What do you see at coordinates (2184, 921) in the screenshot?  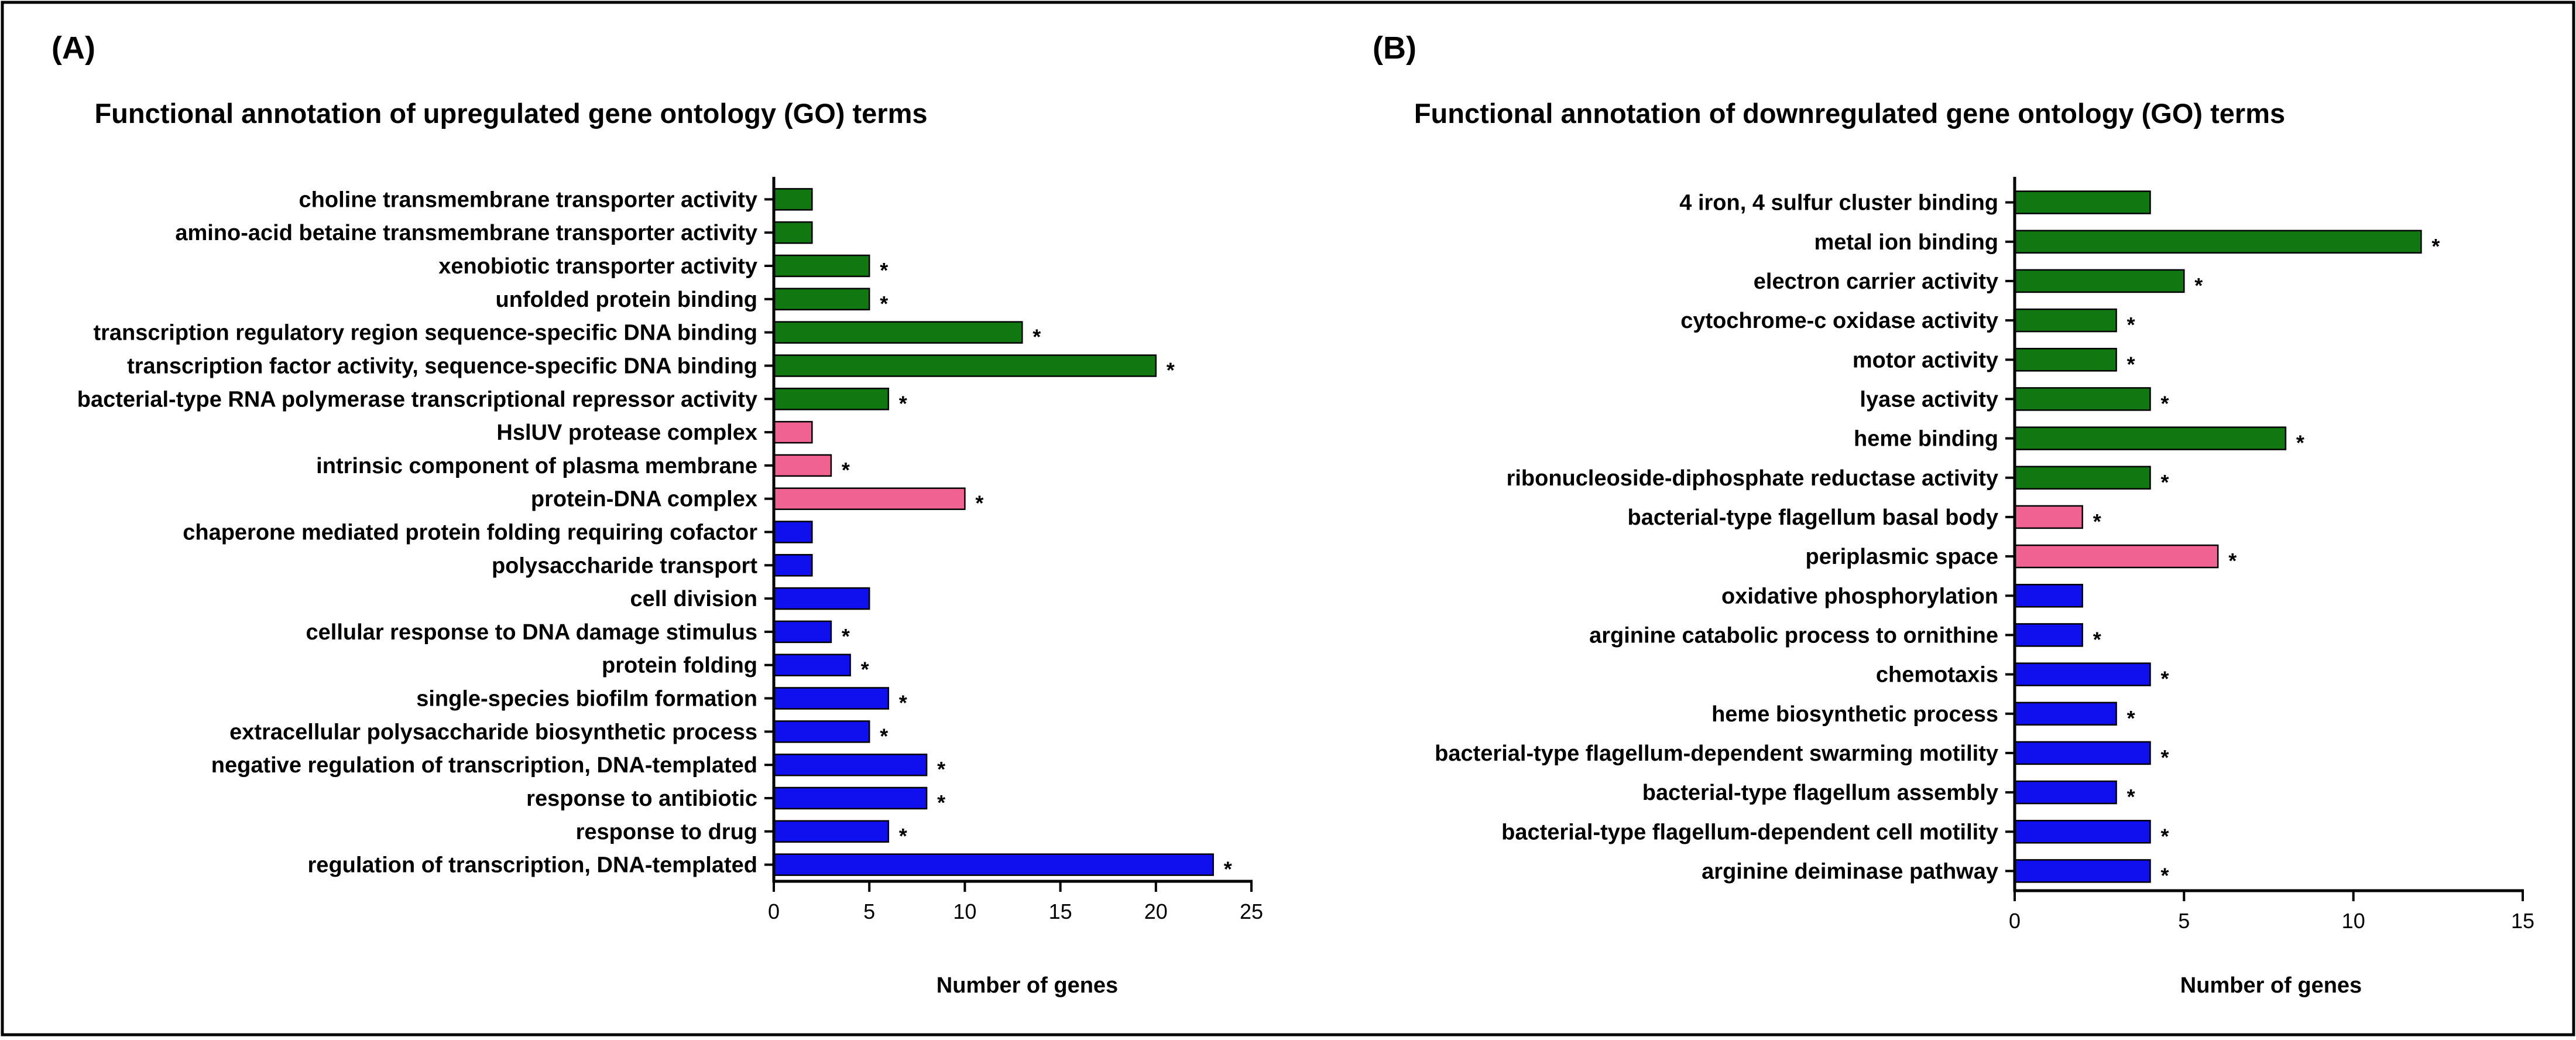 I see `panel-b-x-tick-label: 5` at bounding box center [2184, 921].